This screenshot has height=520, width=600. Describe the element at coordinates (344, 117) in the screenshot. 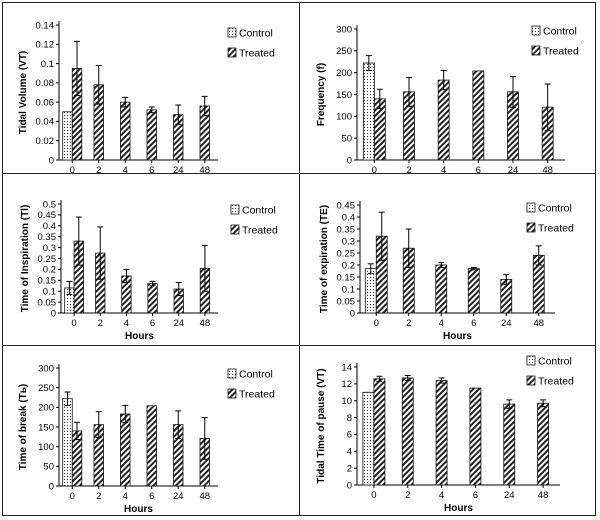

I see `y-tick-label: 100` at that location.